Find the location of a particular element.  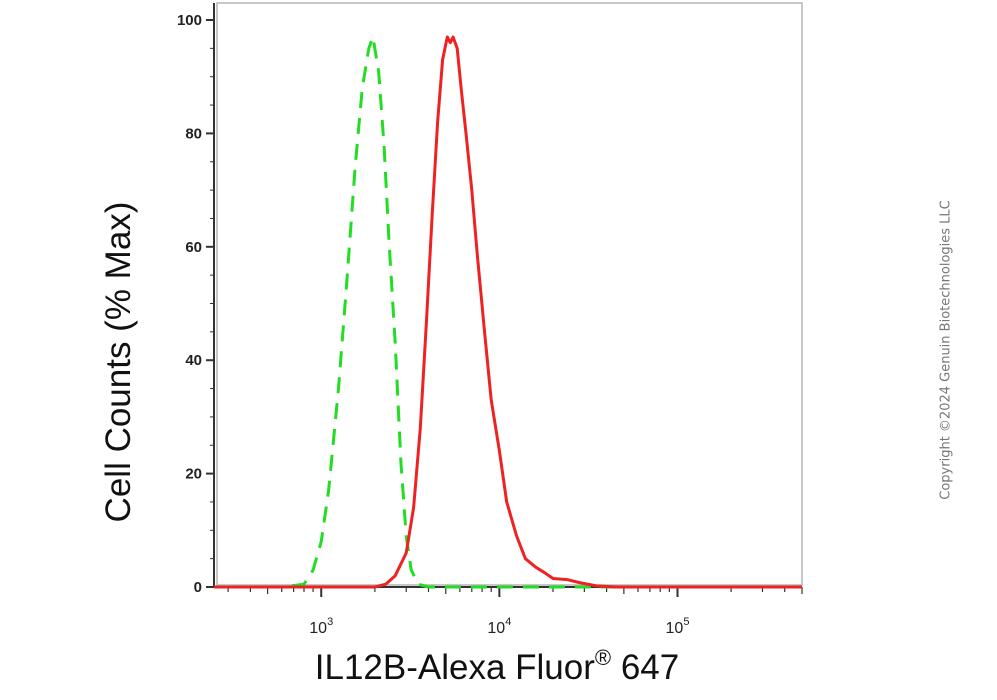

x-axis-title: IL12B-Alexa Fluor® 647 is located at coordinates (497, 666).